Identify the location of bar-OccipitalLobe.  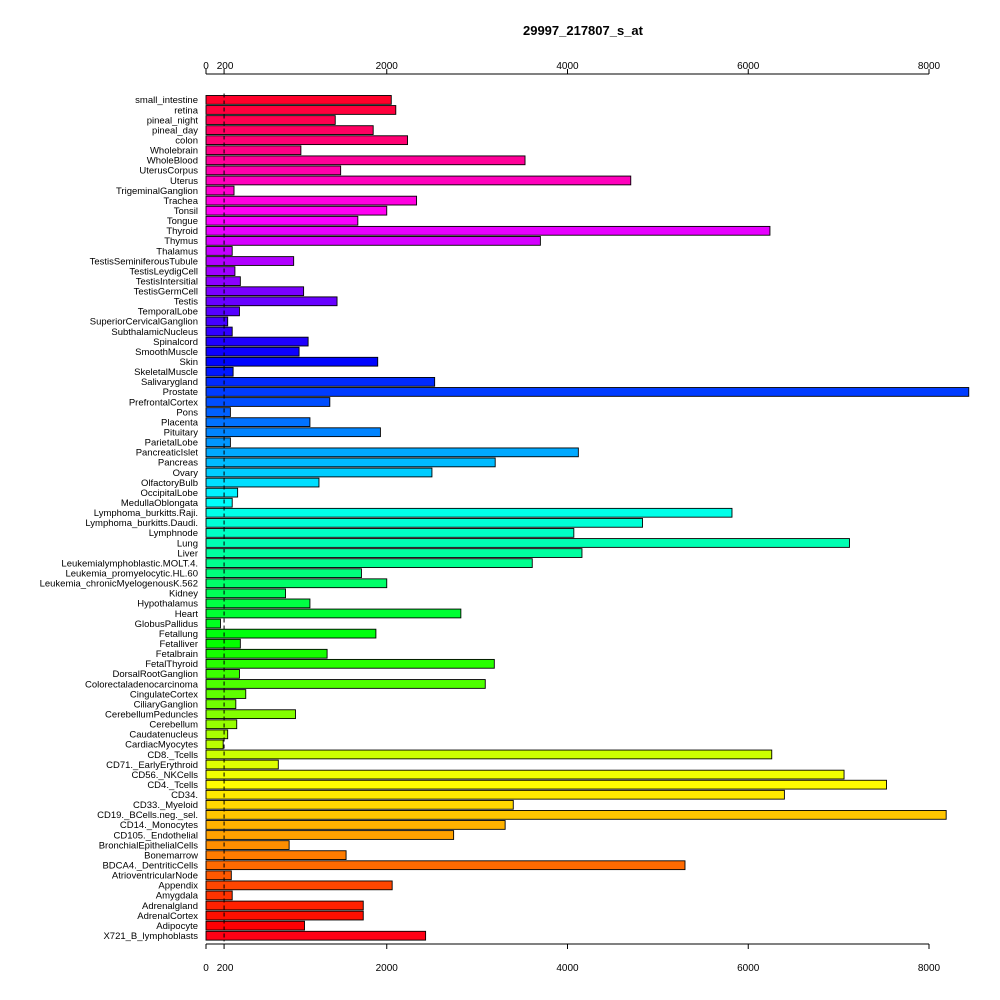
(222, 492).